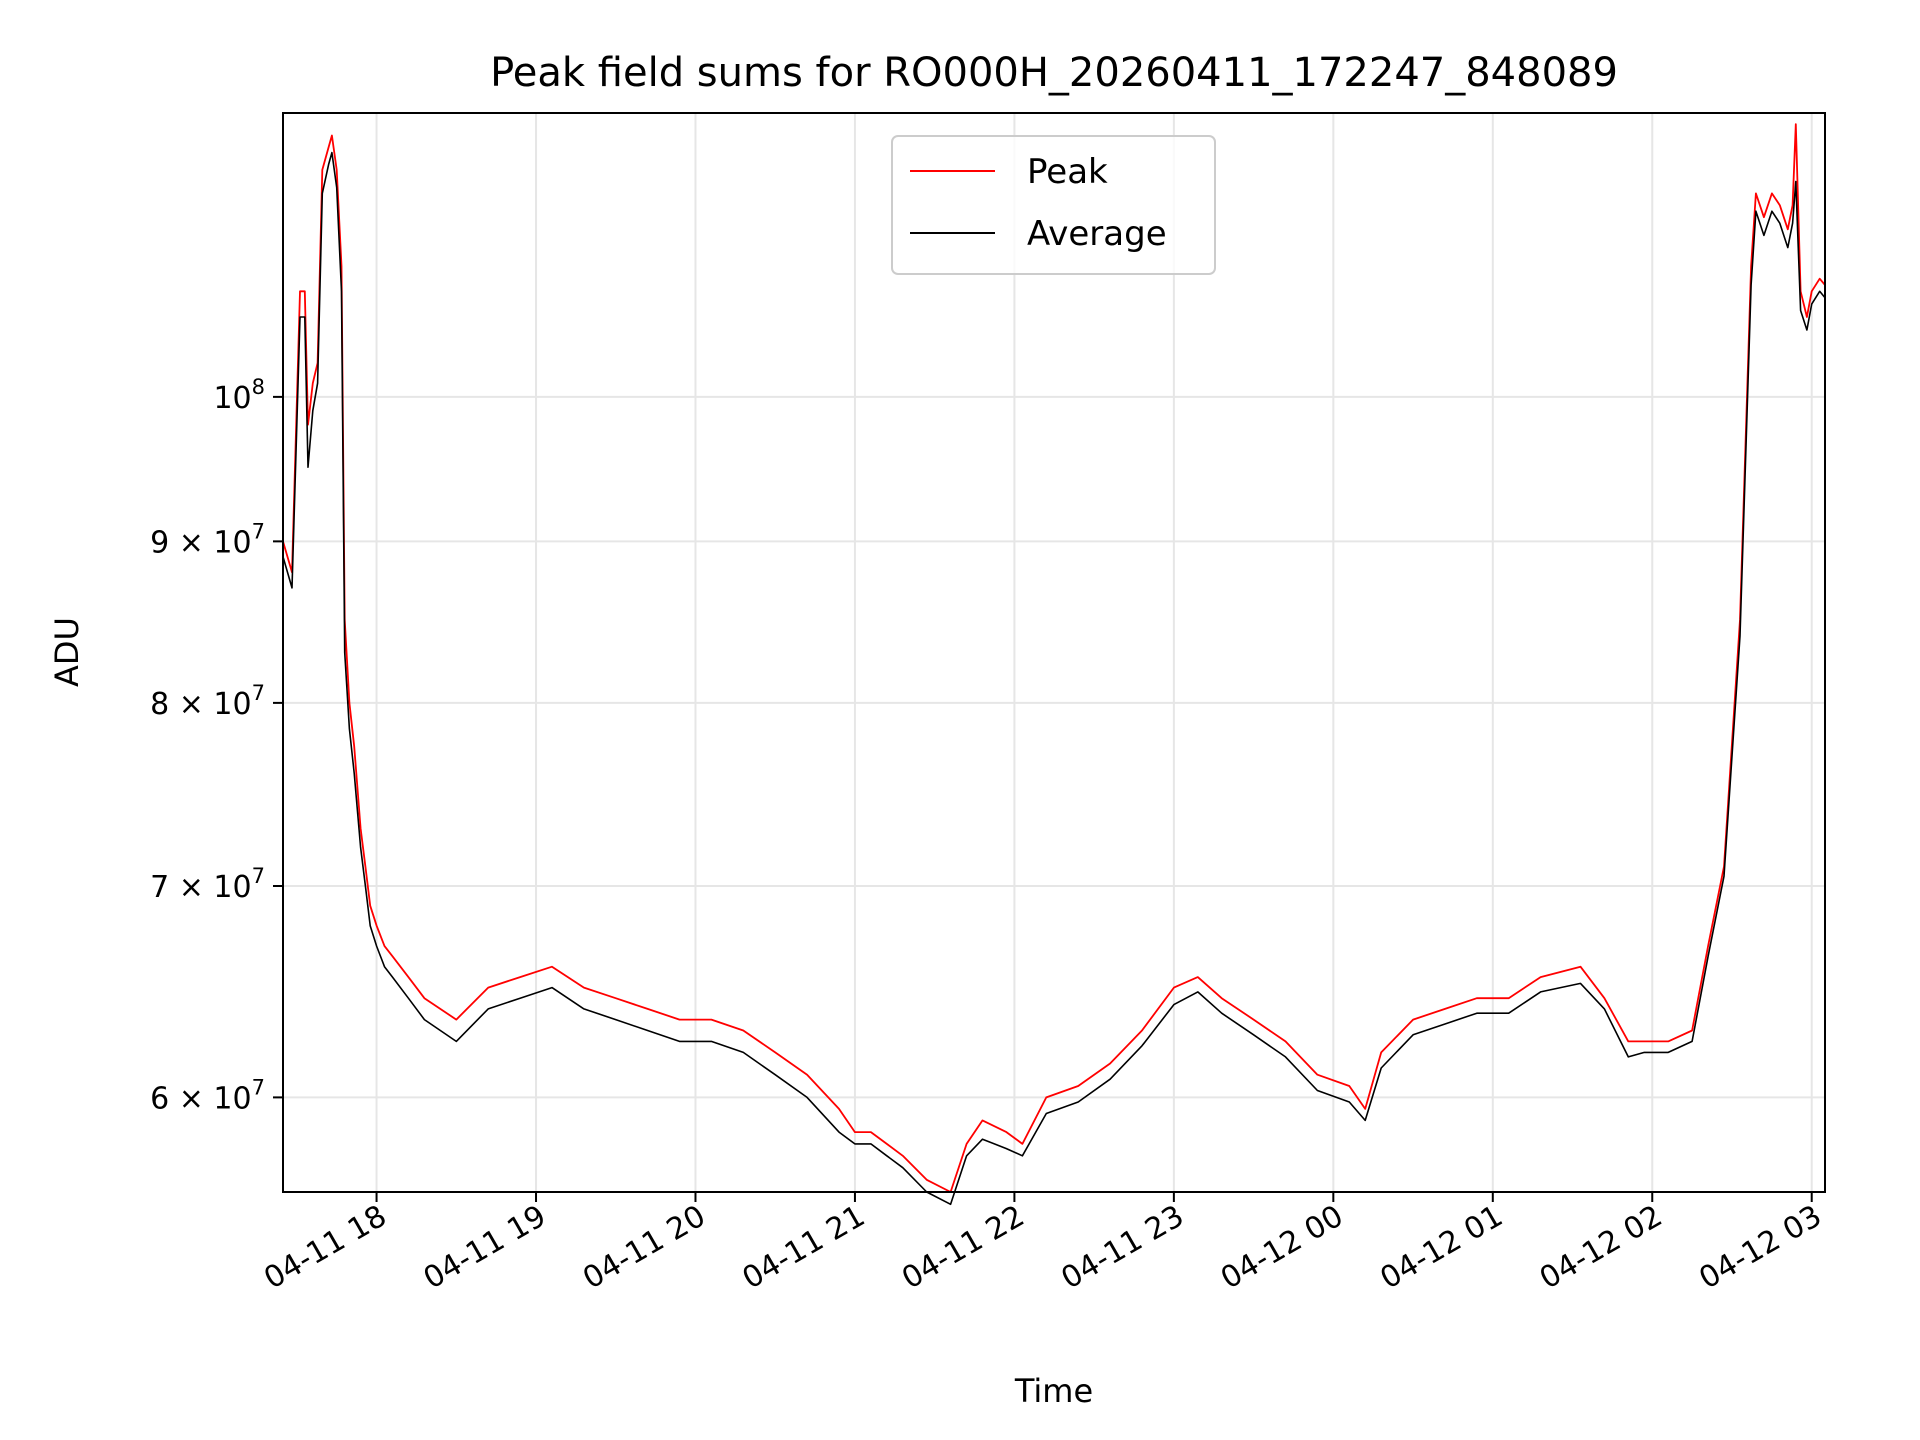 This screenshot has width=1920, height=1440. I want to click on y-tick-label: 7 × 107, so click(207, 884).